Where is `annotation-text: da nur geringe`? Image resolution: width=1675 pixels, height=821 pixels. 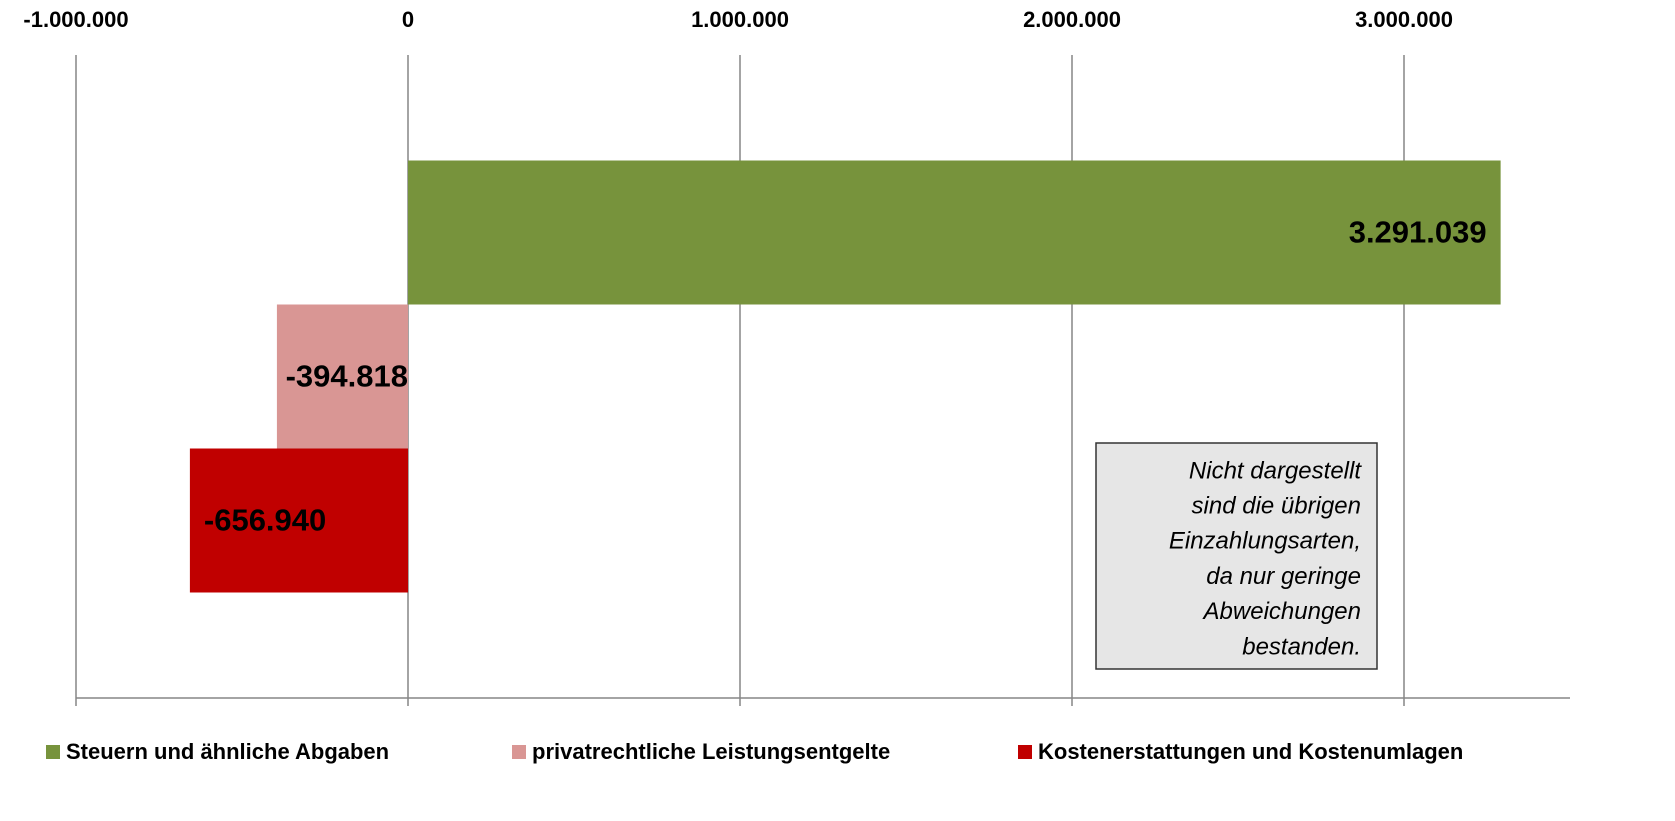 annotation-text: da nur geringe is located at coordinates (1283, 576).